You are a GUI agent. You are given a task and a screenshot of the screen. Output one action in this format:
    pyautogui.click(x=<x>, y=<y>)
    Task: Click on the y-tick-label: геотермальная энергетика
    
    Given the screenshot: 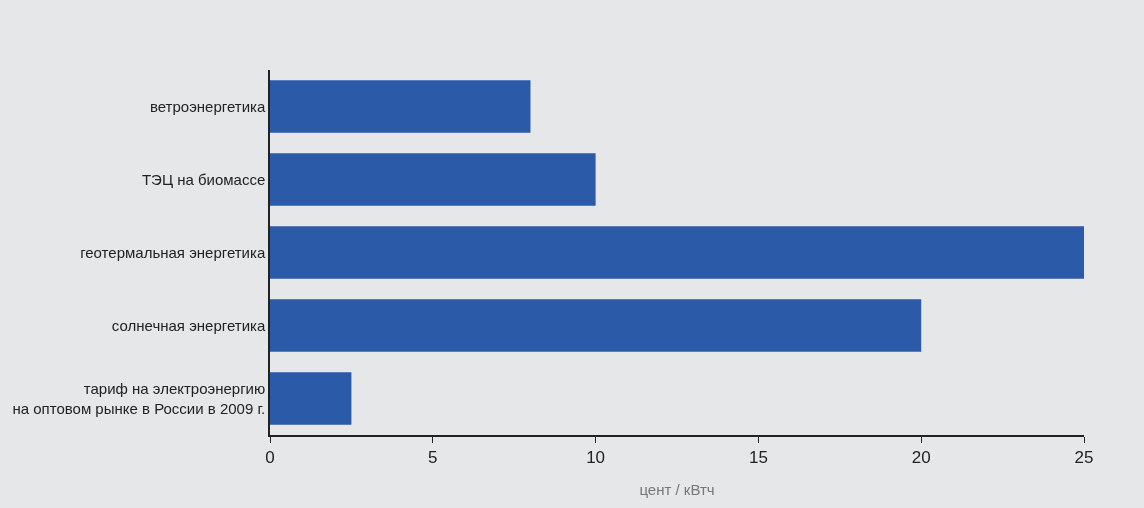 What is the action you would take?
    pyautogui.click(x=173, y=252)
    